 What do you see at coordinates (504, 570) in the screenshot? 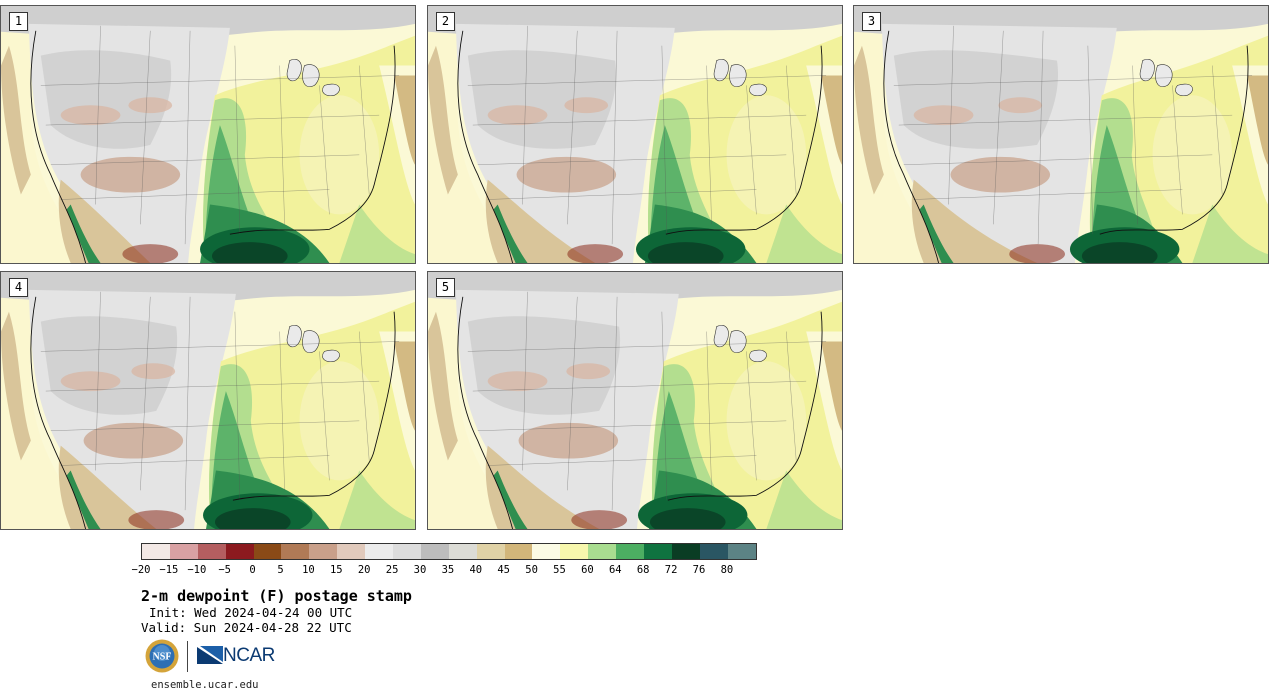
I see `color-bar-tick-label: 45` at bounding box center [504, 570].